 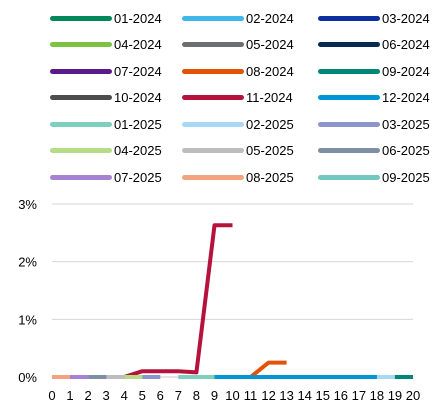 I want to click on x-tick-label: 12, so click(x=268, y=395).